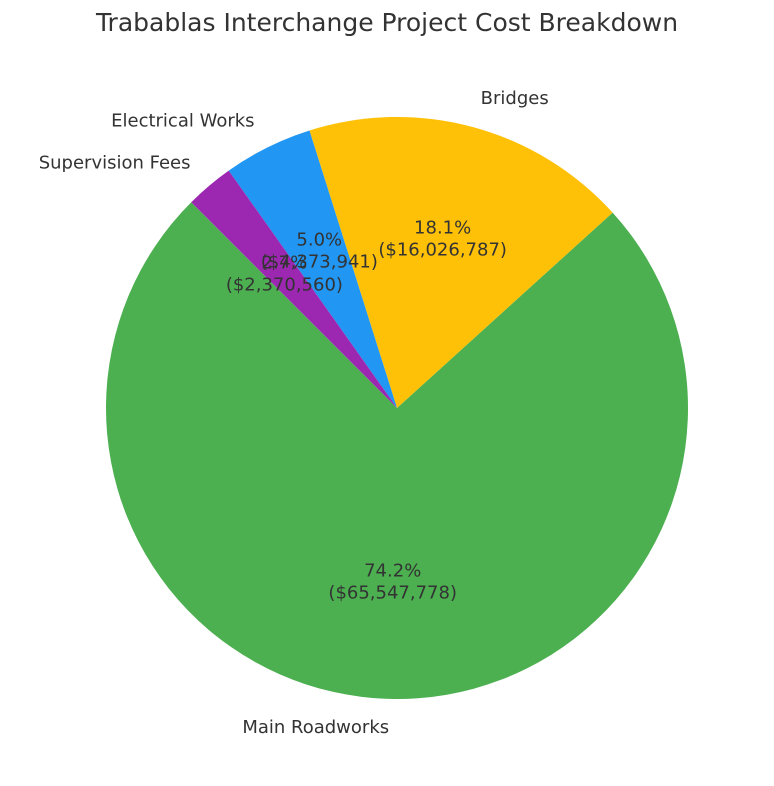  What do you see at coordinates (392, 593) in the screenshot?
I see `slice-value-main-roadworks: ($65,547,778)` at bounding box center [392, 593].